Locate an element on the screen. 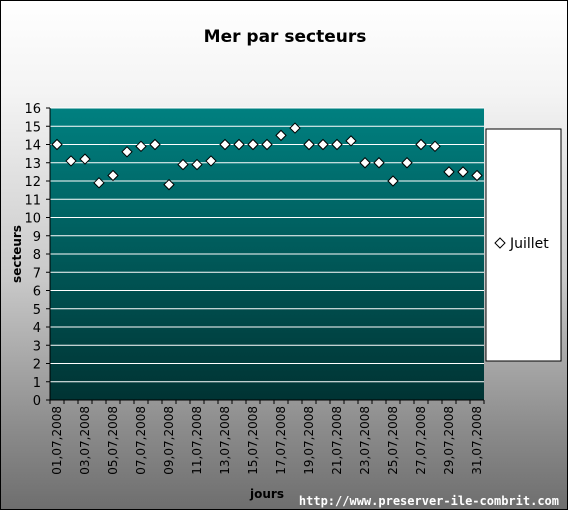 The image size is (568, 510). x-tick-label: 11,07,2008 is located at coordinates (197, 440).